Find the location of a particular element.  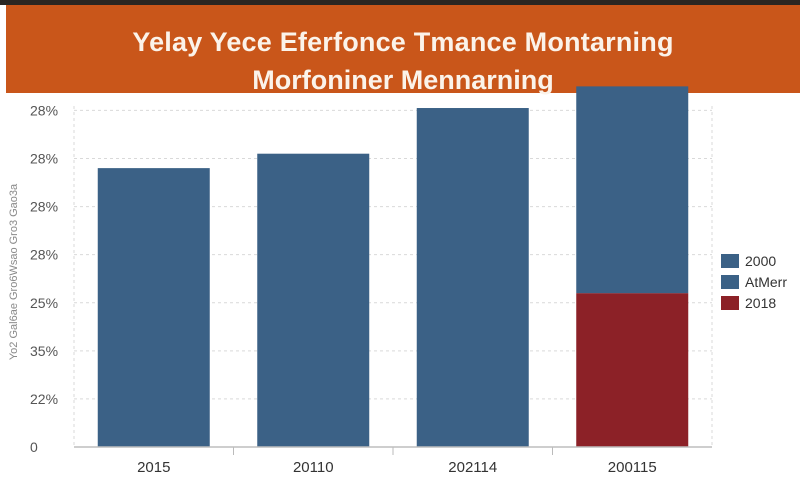

y-tick-label: 35% is located at coordinates (44, 351).